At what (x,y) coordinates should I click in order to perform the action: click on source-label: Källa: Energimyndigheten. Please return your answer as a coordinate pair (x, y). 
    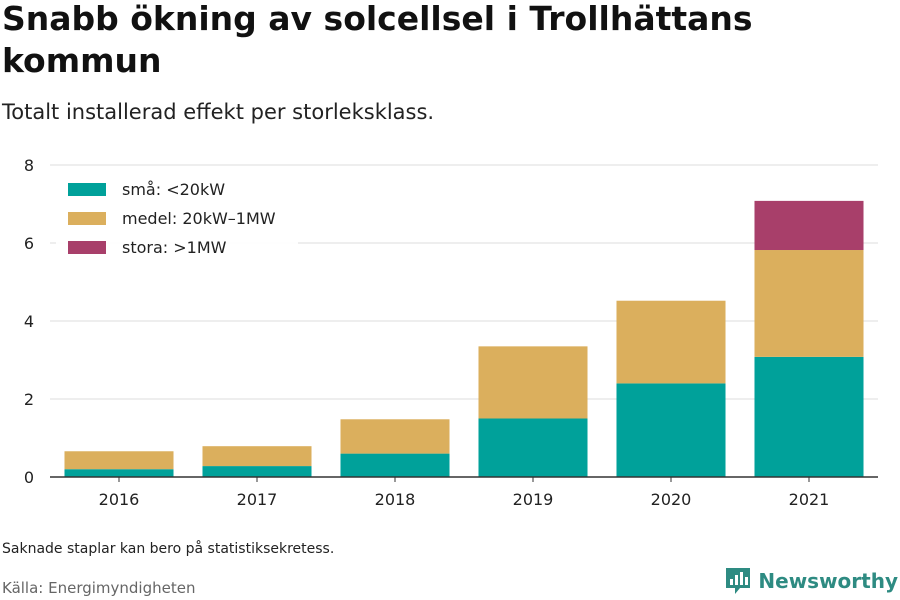
    Looking at the image, I should click on (99, 588).